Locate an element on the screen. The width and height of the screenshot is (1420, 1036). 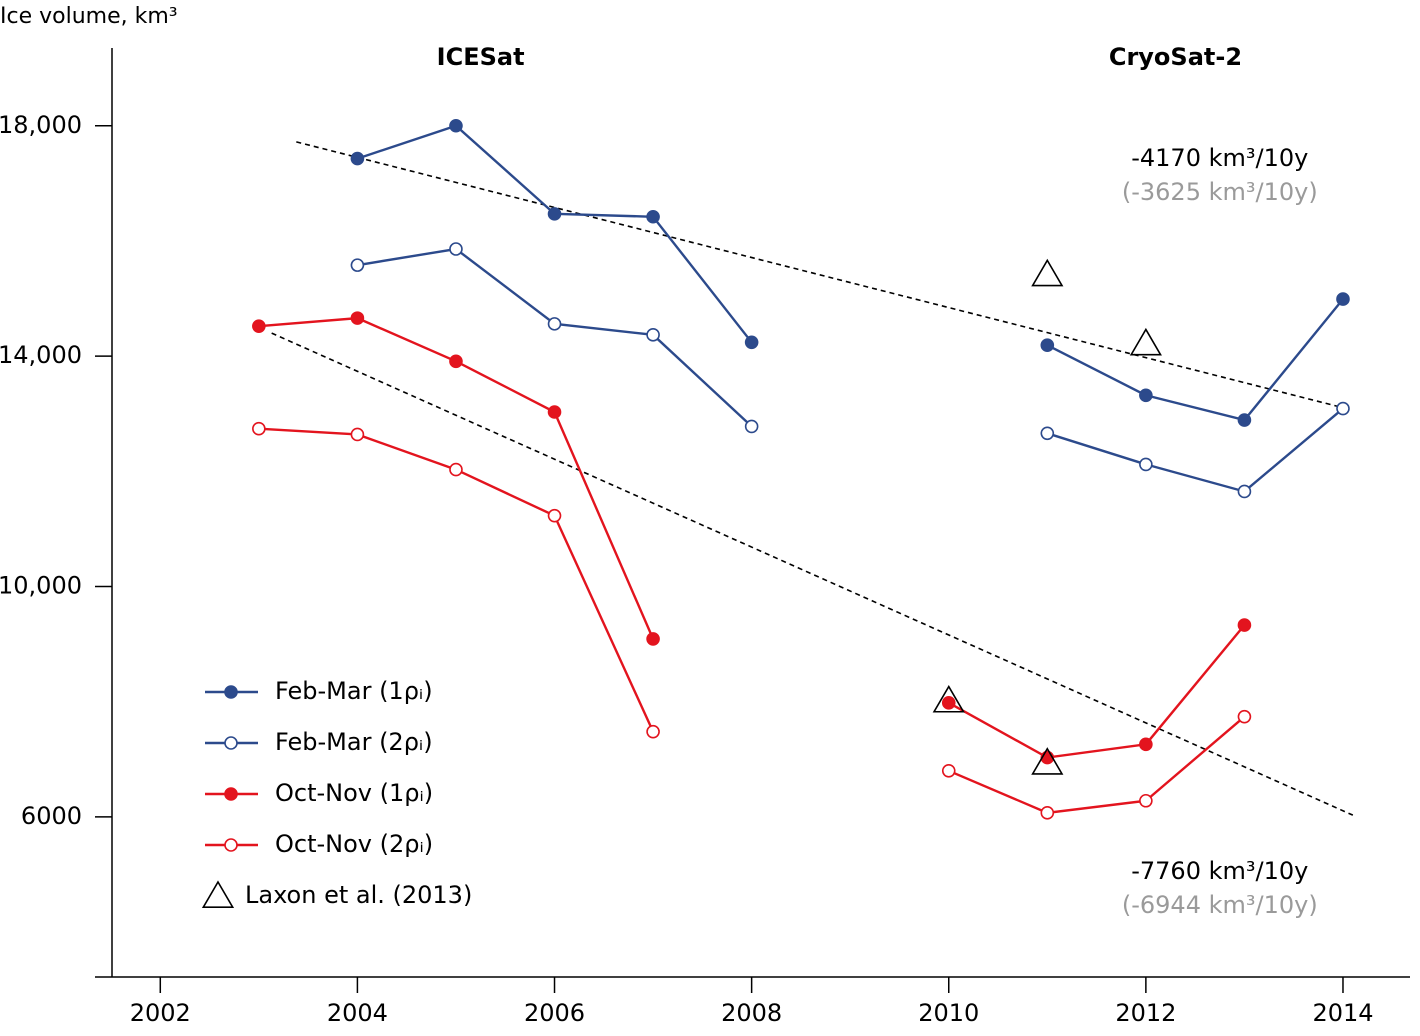
x-tick-label: 2012 is located at coordinates (1145, 1013).